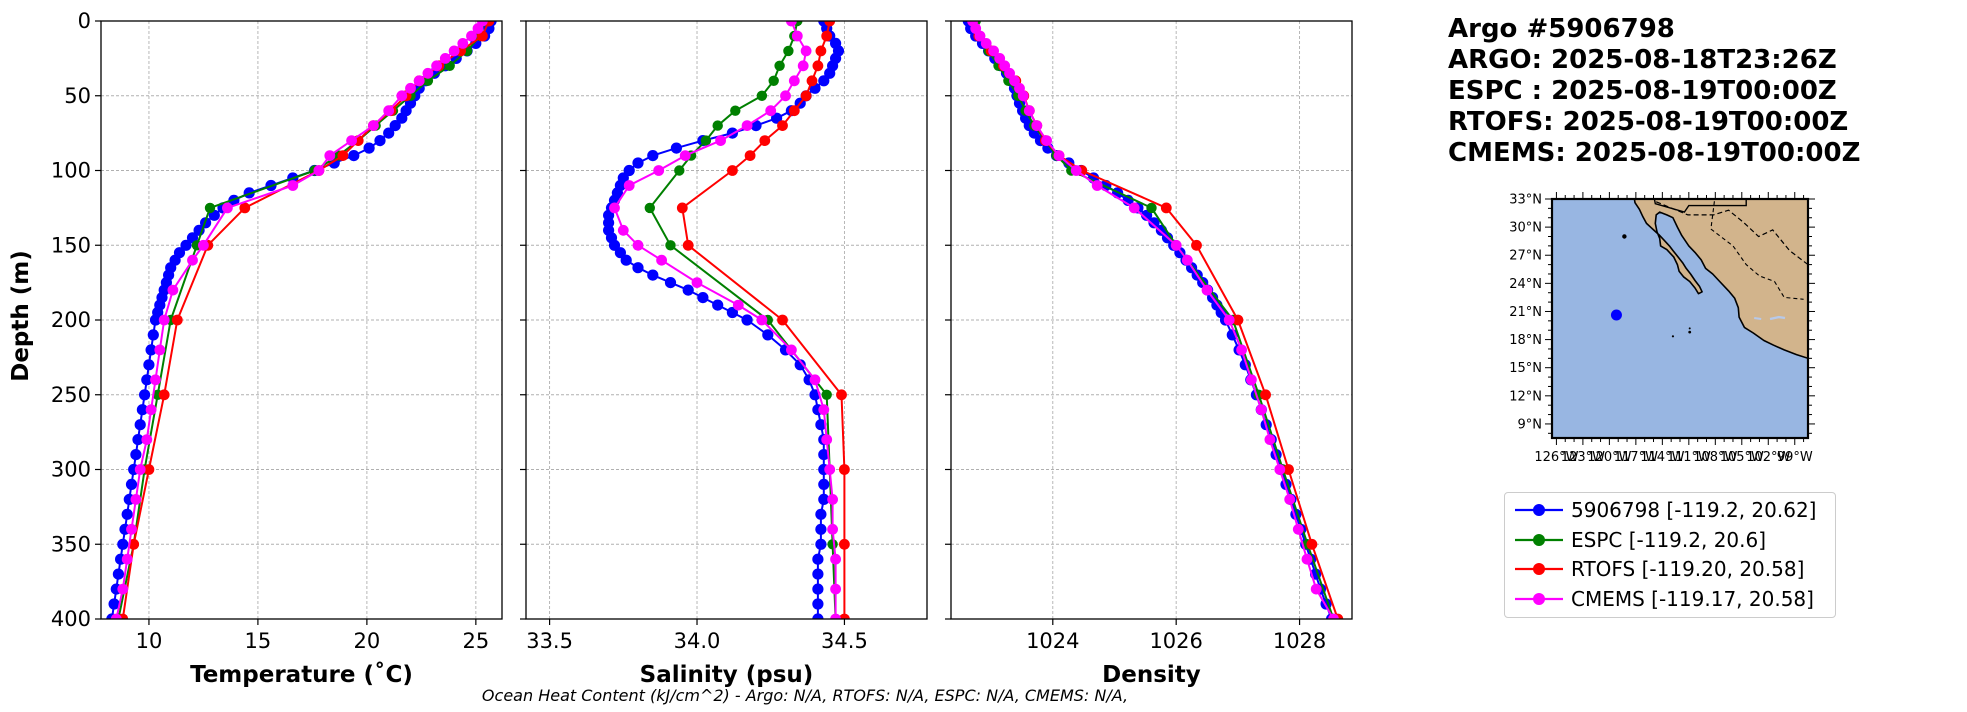  I want to click on series-cmems, so click(725, 320).